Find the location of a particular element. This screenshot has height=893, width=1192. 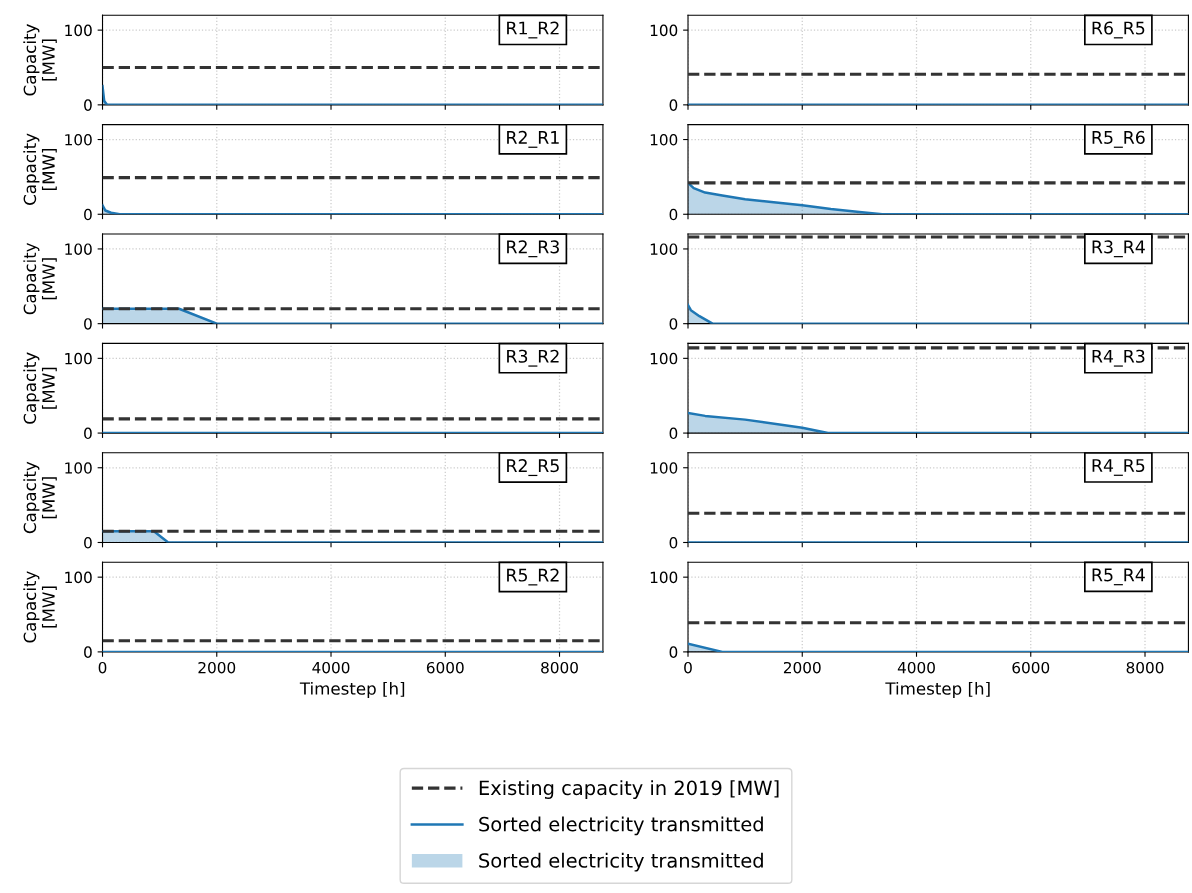

chart-title: R3_R4 is located at coordinates (1118, 249).